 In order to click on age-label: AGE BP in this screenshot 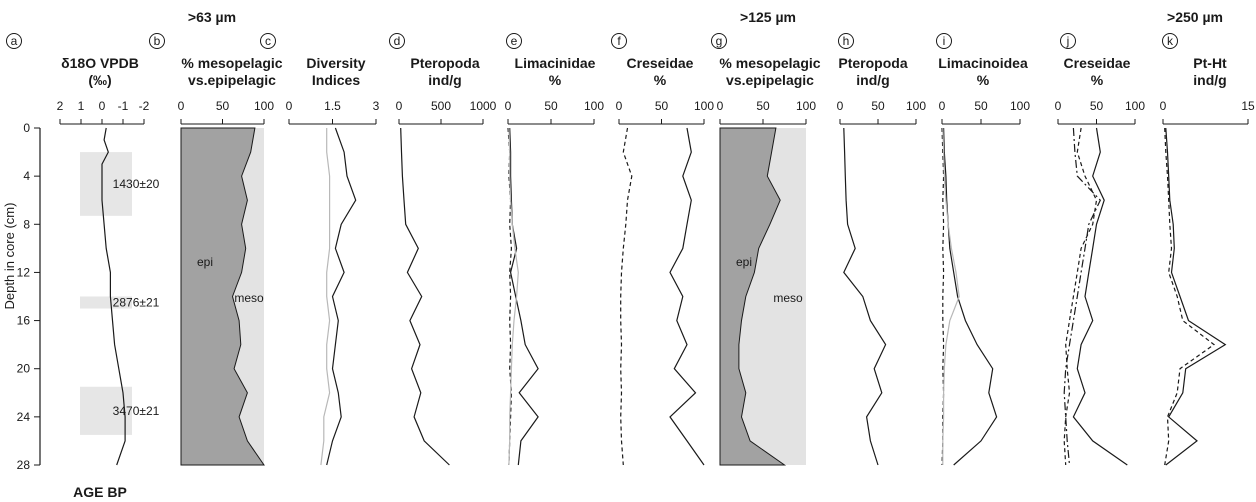, I will do `click(100, 492)`.